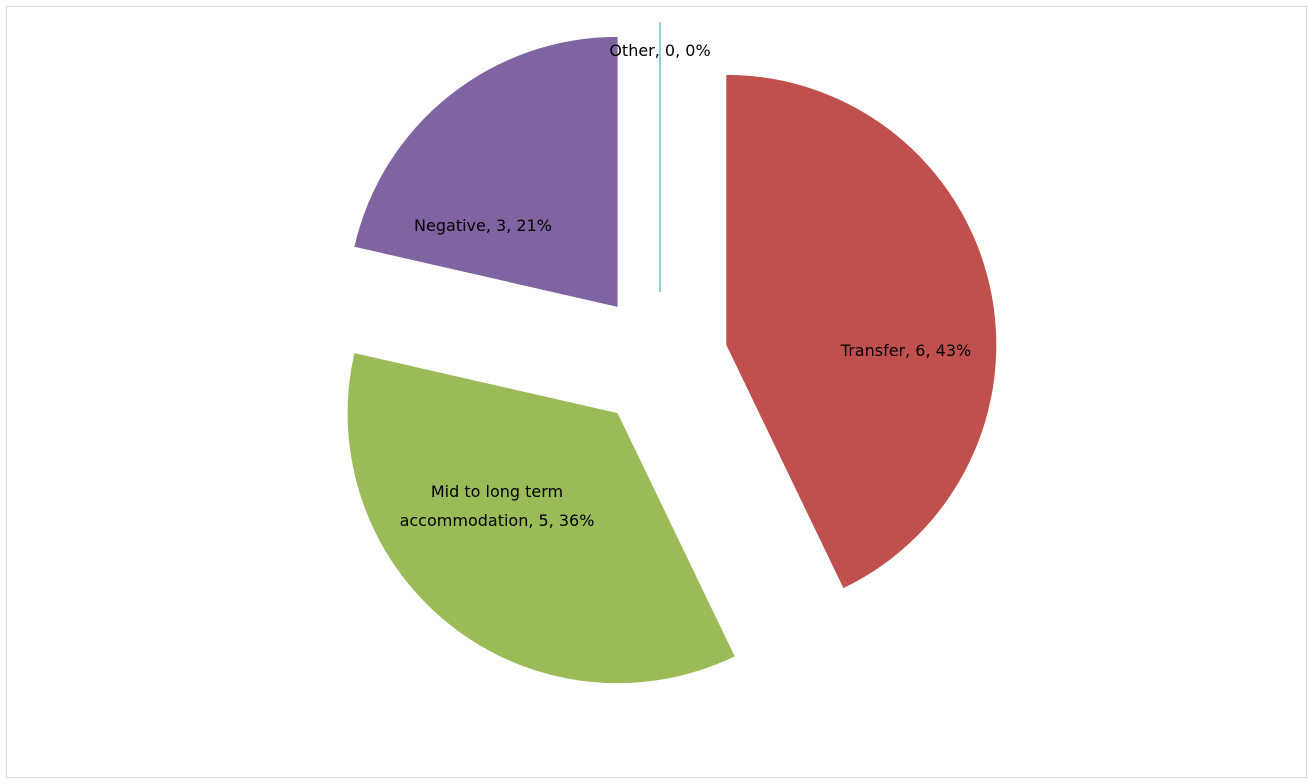 The image size is (1313, 784). Describe the element at coordinates (659, 50) in the screenshot. I see `slice-label-other: Other, 0, 0%` at that location.